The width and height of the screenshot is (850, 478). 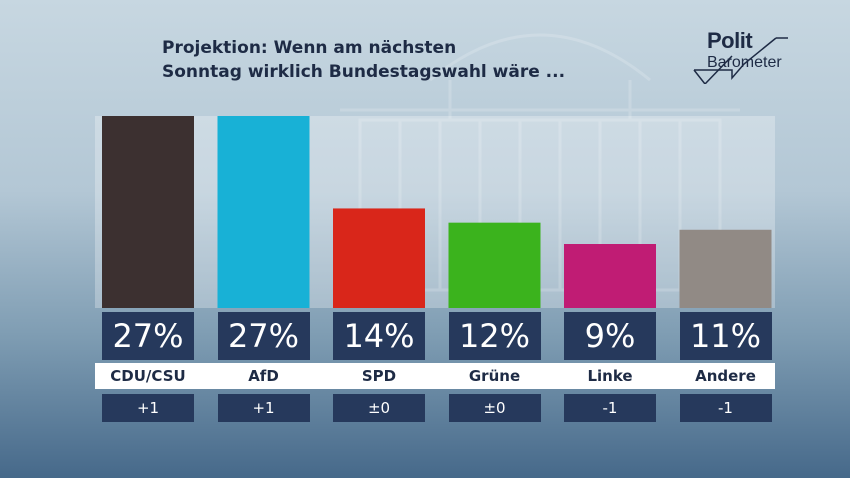 What do you see at coordinates (725, 268) in the screenshot?
I see `bar-andere` at bounding box center [725, 268].